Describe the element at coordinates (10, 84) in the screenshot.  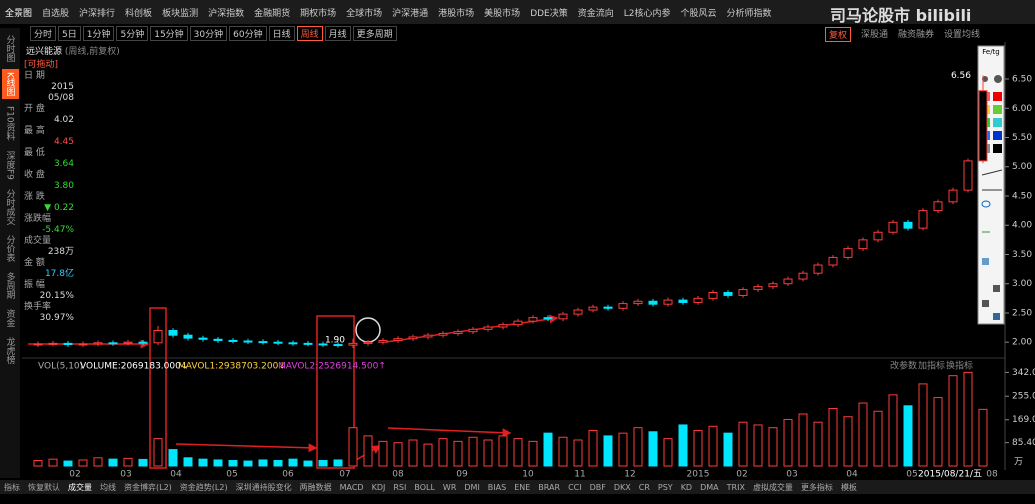
I see `side-tab: K线图` at that location.